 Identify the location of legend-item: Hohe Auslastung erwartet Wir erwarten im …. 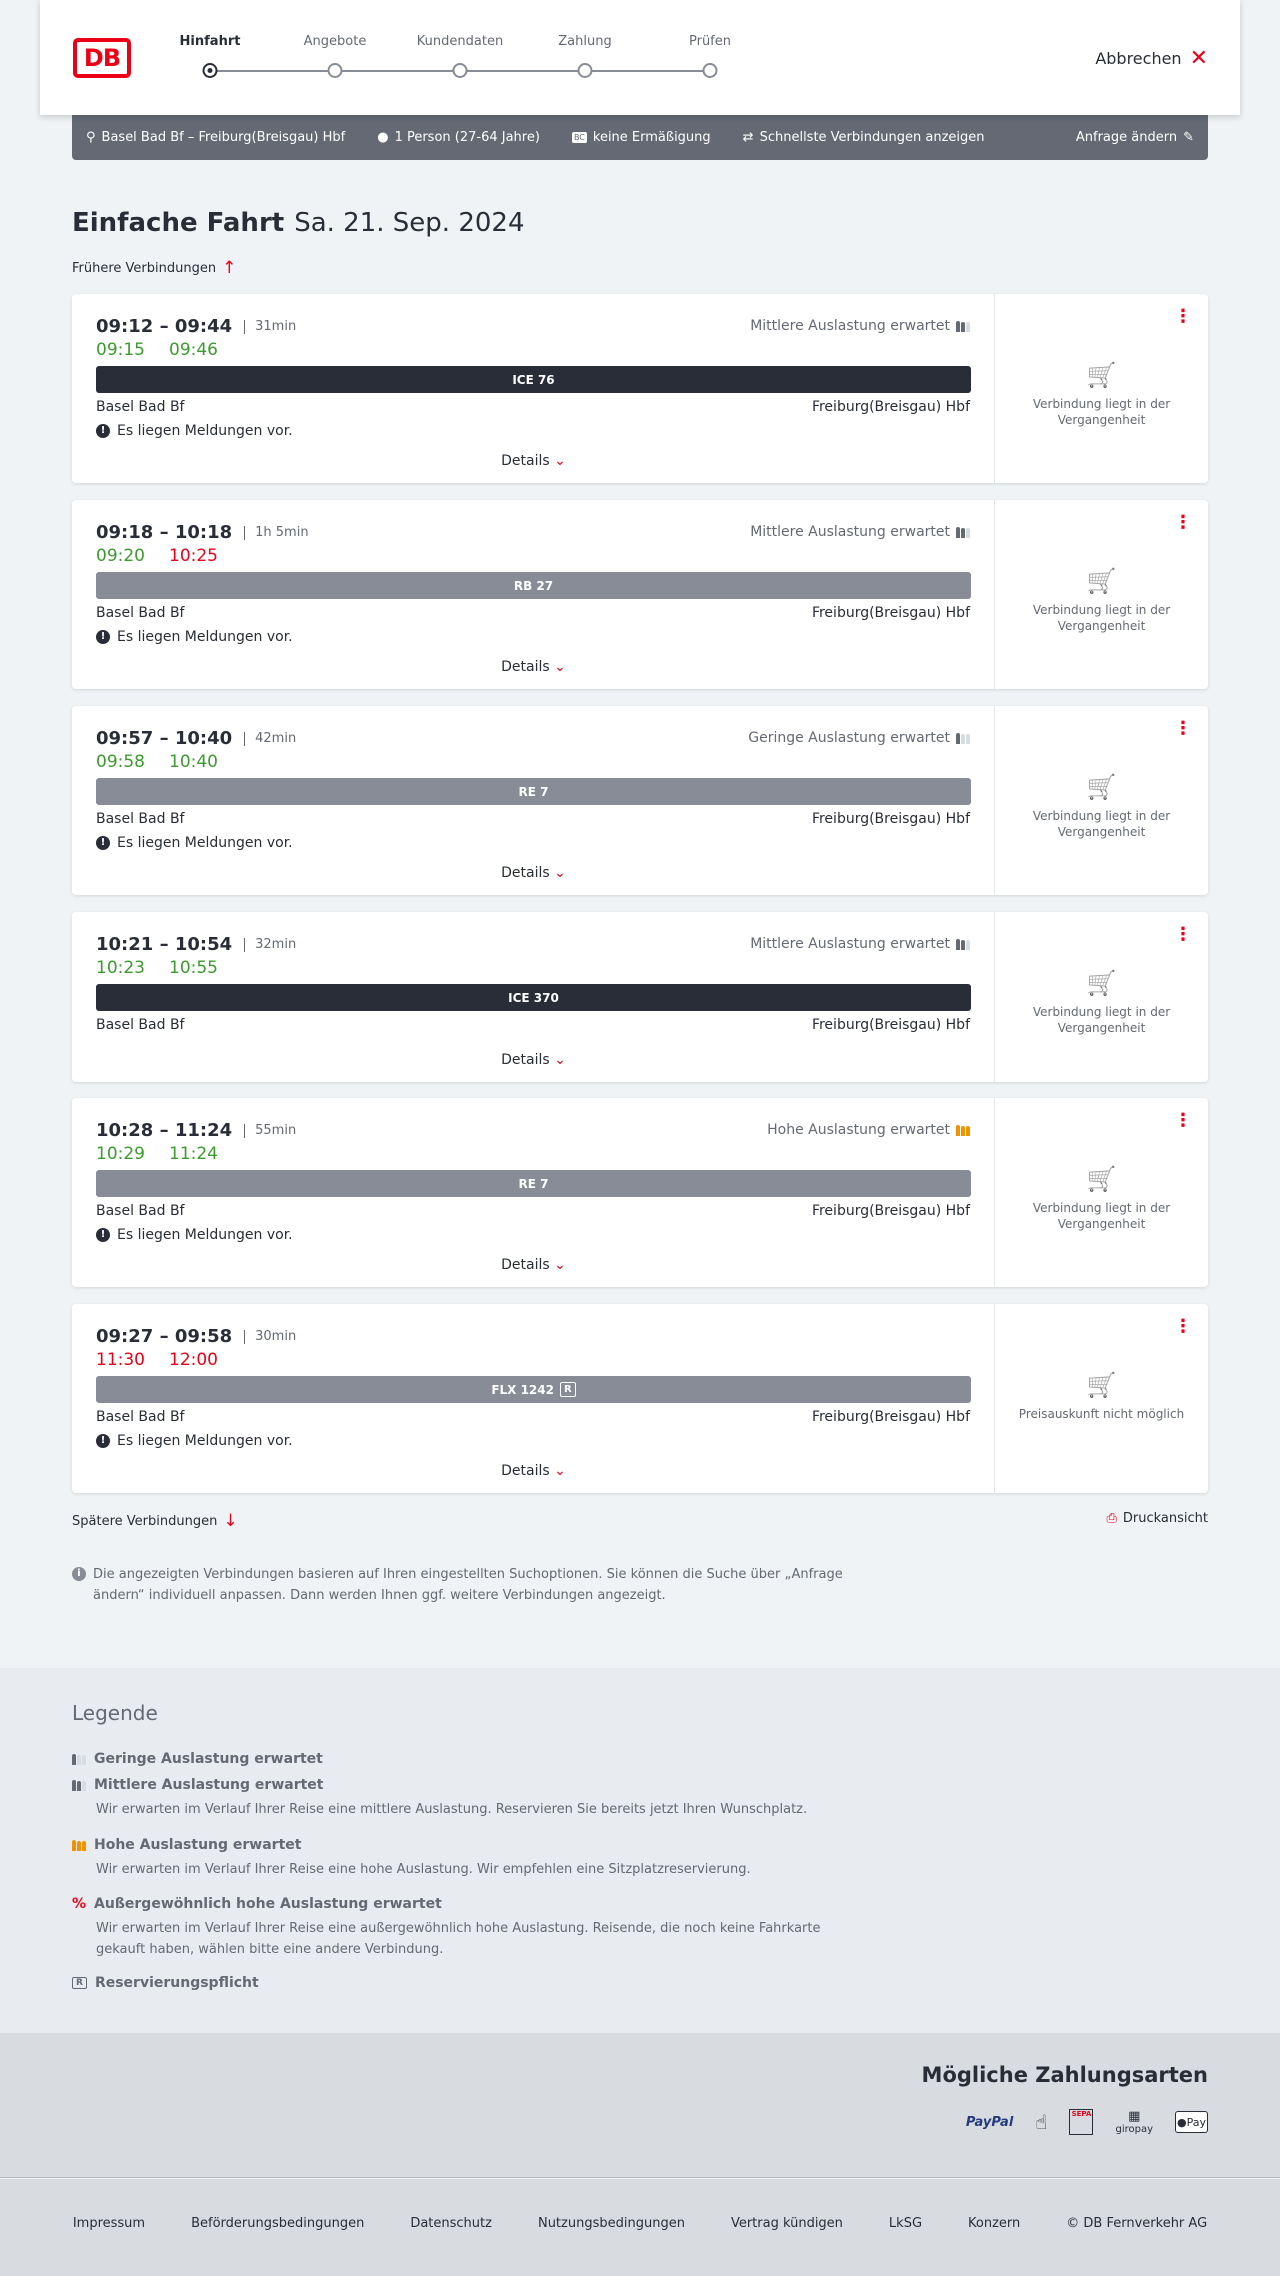
(472, 1858).